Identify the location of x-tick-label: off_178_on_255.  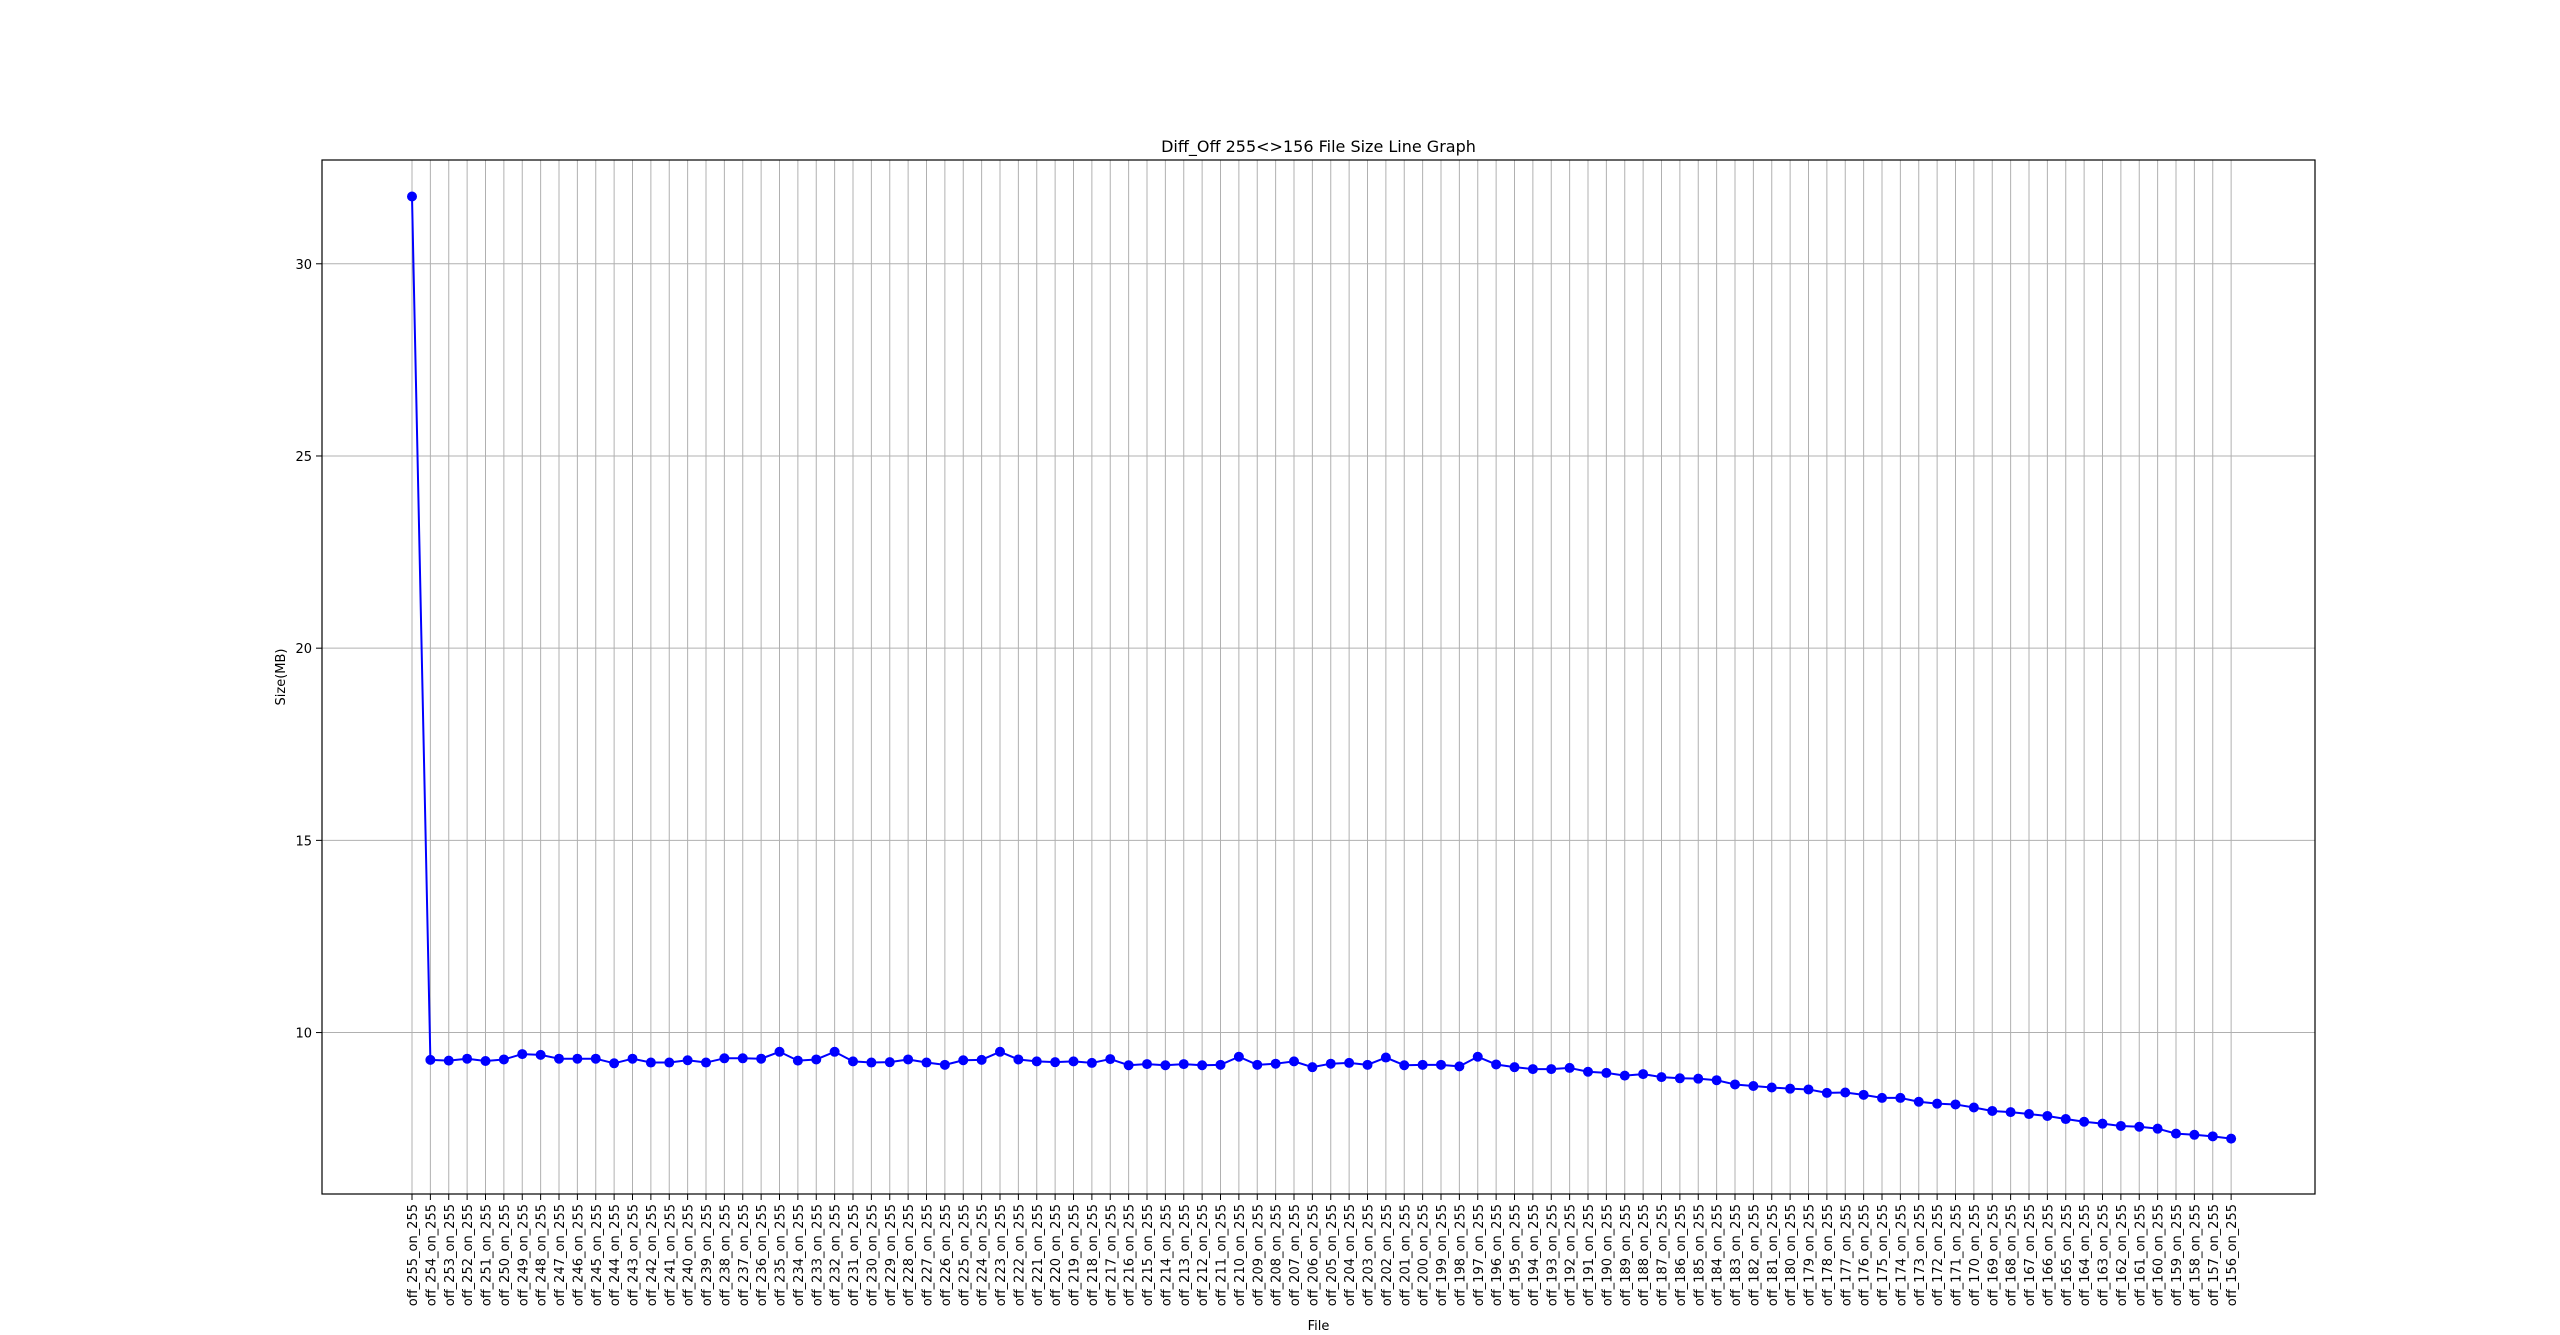
(1828, 1255).